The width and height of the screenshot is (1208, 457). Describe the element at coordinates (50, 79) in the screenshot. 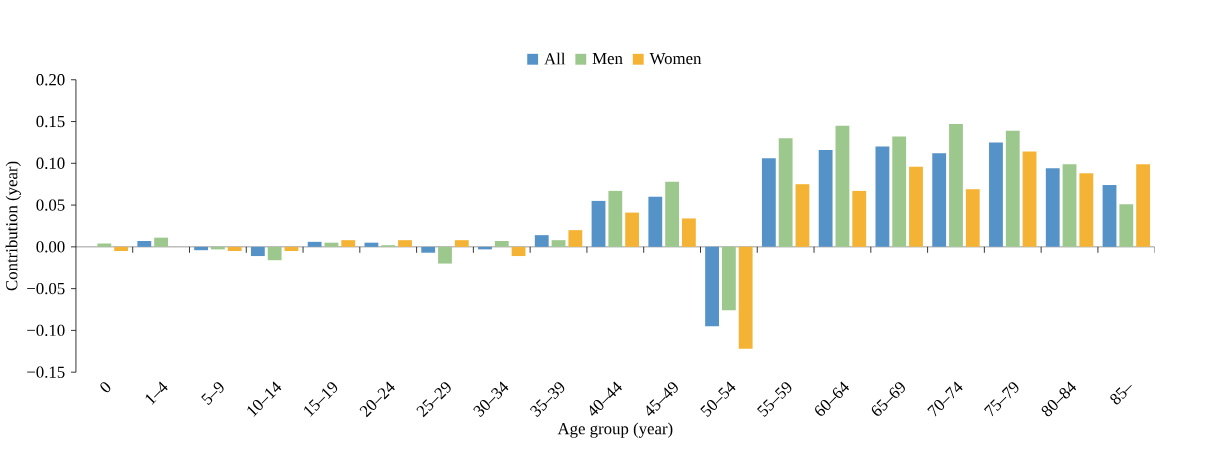

I see `y-tick-label: 0.20` at that location.